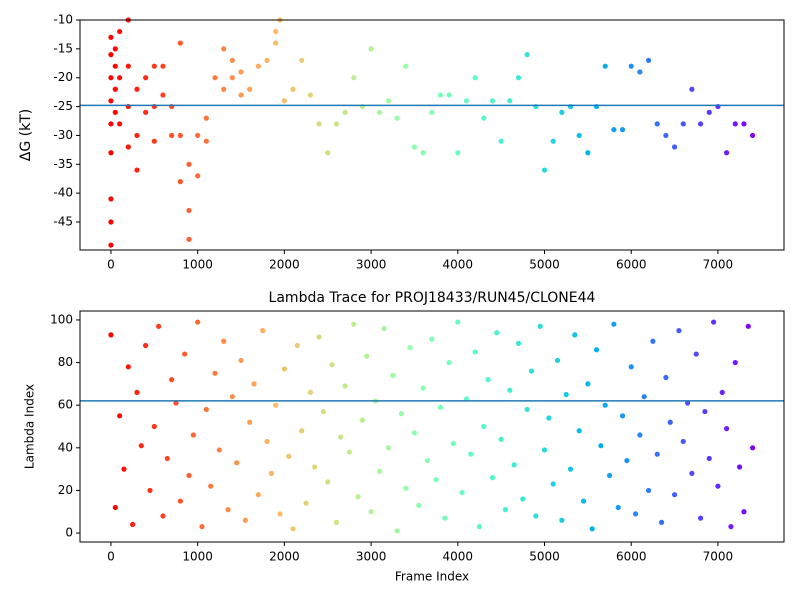 Image resolution: width=800 pixels, height=600 pixels. Describe the element at coordinates (69, 533) in the screenshot. I see `y-tick-label: 0` at that location.